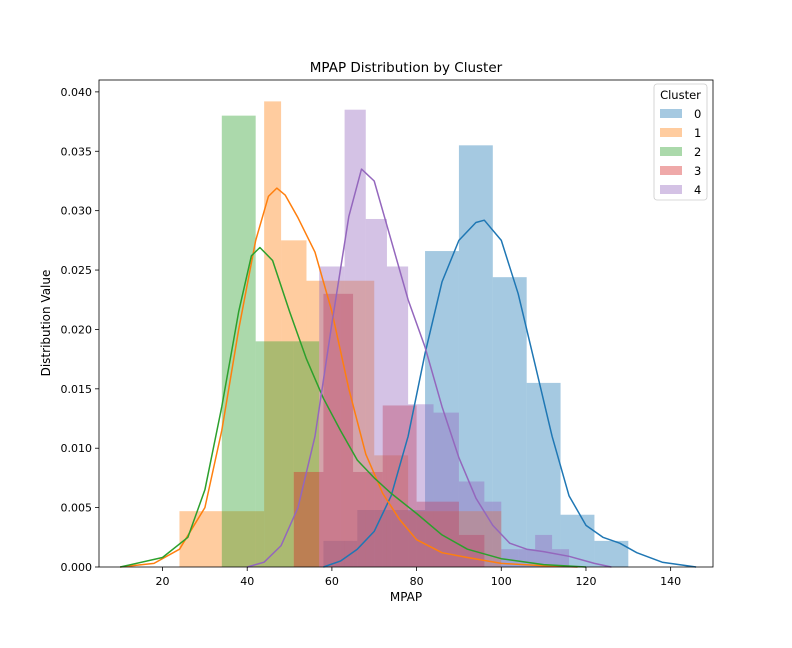 This screenshot has width=792, height=648. Describe the element at coordinates (697, 190) in the screenshot. I see `legend-label-cluster-4: 4` at that location.